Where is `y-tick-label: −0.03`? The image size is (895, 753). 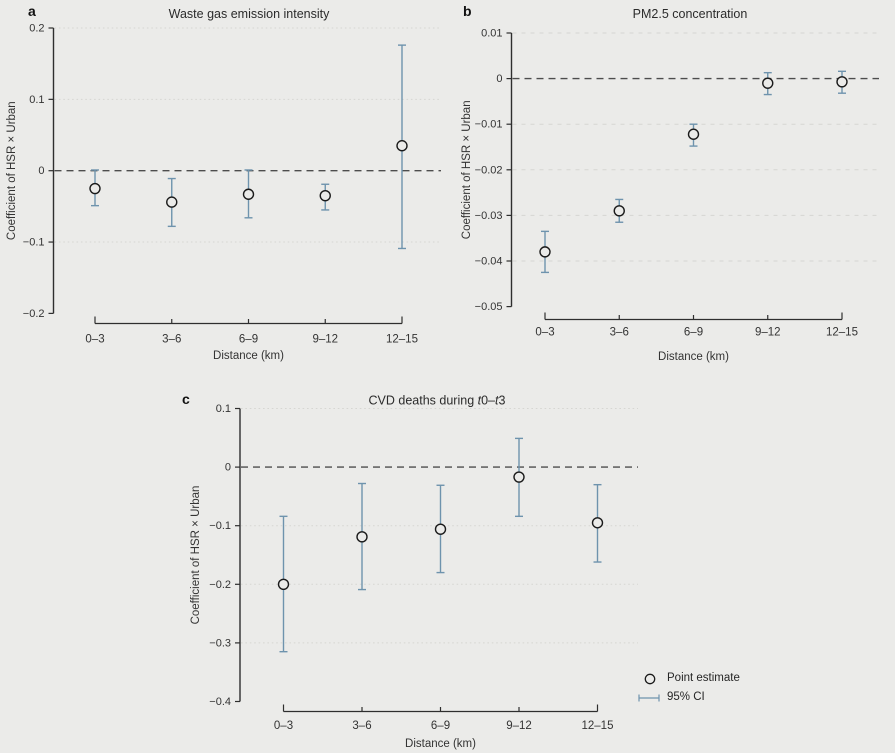 y-tick-label: −0.03 is located at coordinates (489, 216).